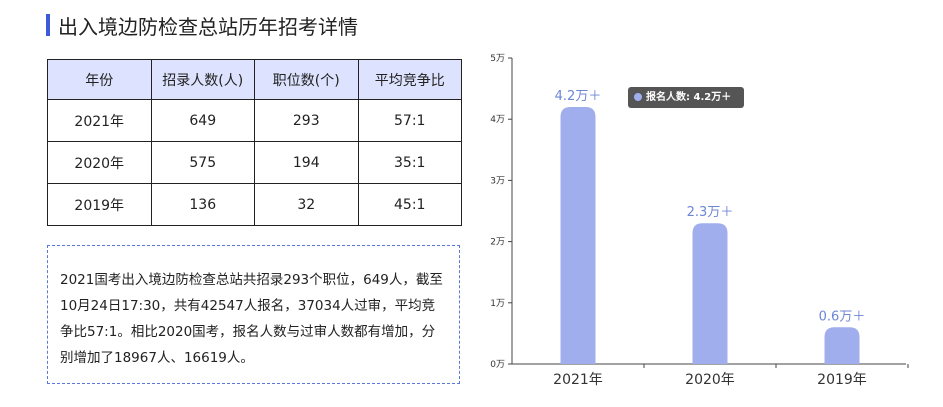  I want to click on table-cell: 32, so click(306, 204).